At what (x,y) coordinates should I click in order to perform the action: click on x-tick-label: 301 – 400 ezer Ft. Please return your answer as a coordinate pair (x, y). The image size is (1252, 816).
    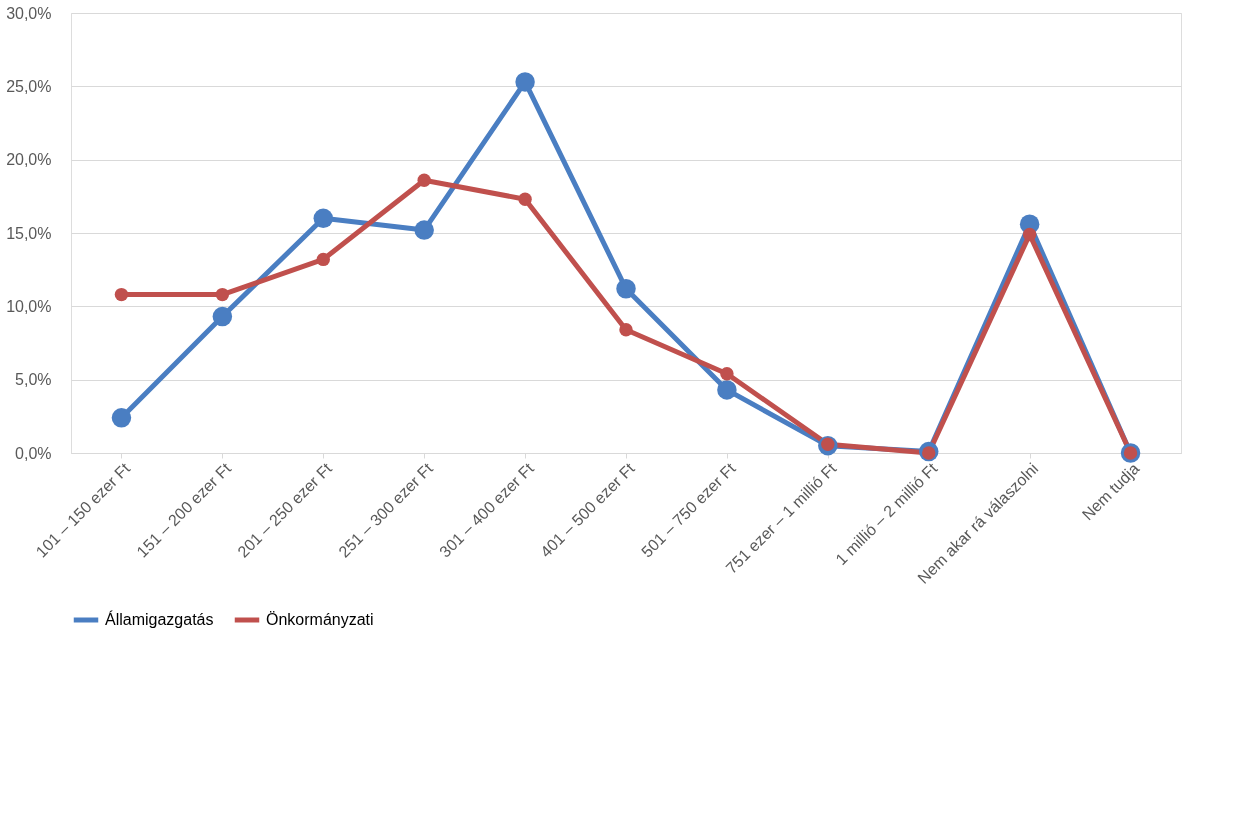
    Looking at the image, I should click on (487, 510).